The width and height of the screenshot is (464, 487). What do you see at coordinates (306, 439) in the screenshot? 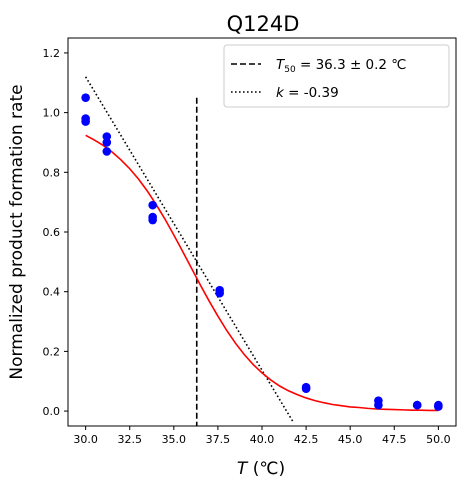
I see `x-tick-label: 42.5` at bounding box center [306, 439].